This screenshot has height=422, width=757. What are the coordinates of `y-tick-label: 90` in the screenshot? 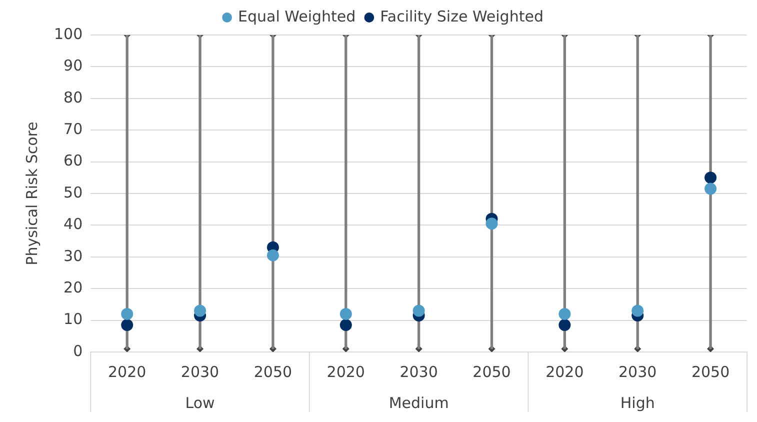 It's located at (73, 65).